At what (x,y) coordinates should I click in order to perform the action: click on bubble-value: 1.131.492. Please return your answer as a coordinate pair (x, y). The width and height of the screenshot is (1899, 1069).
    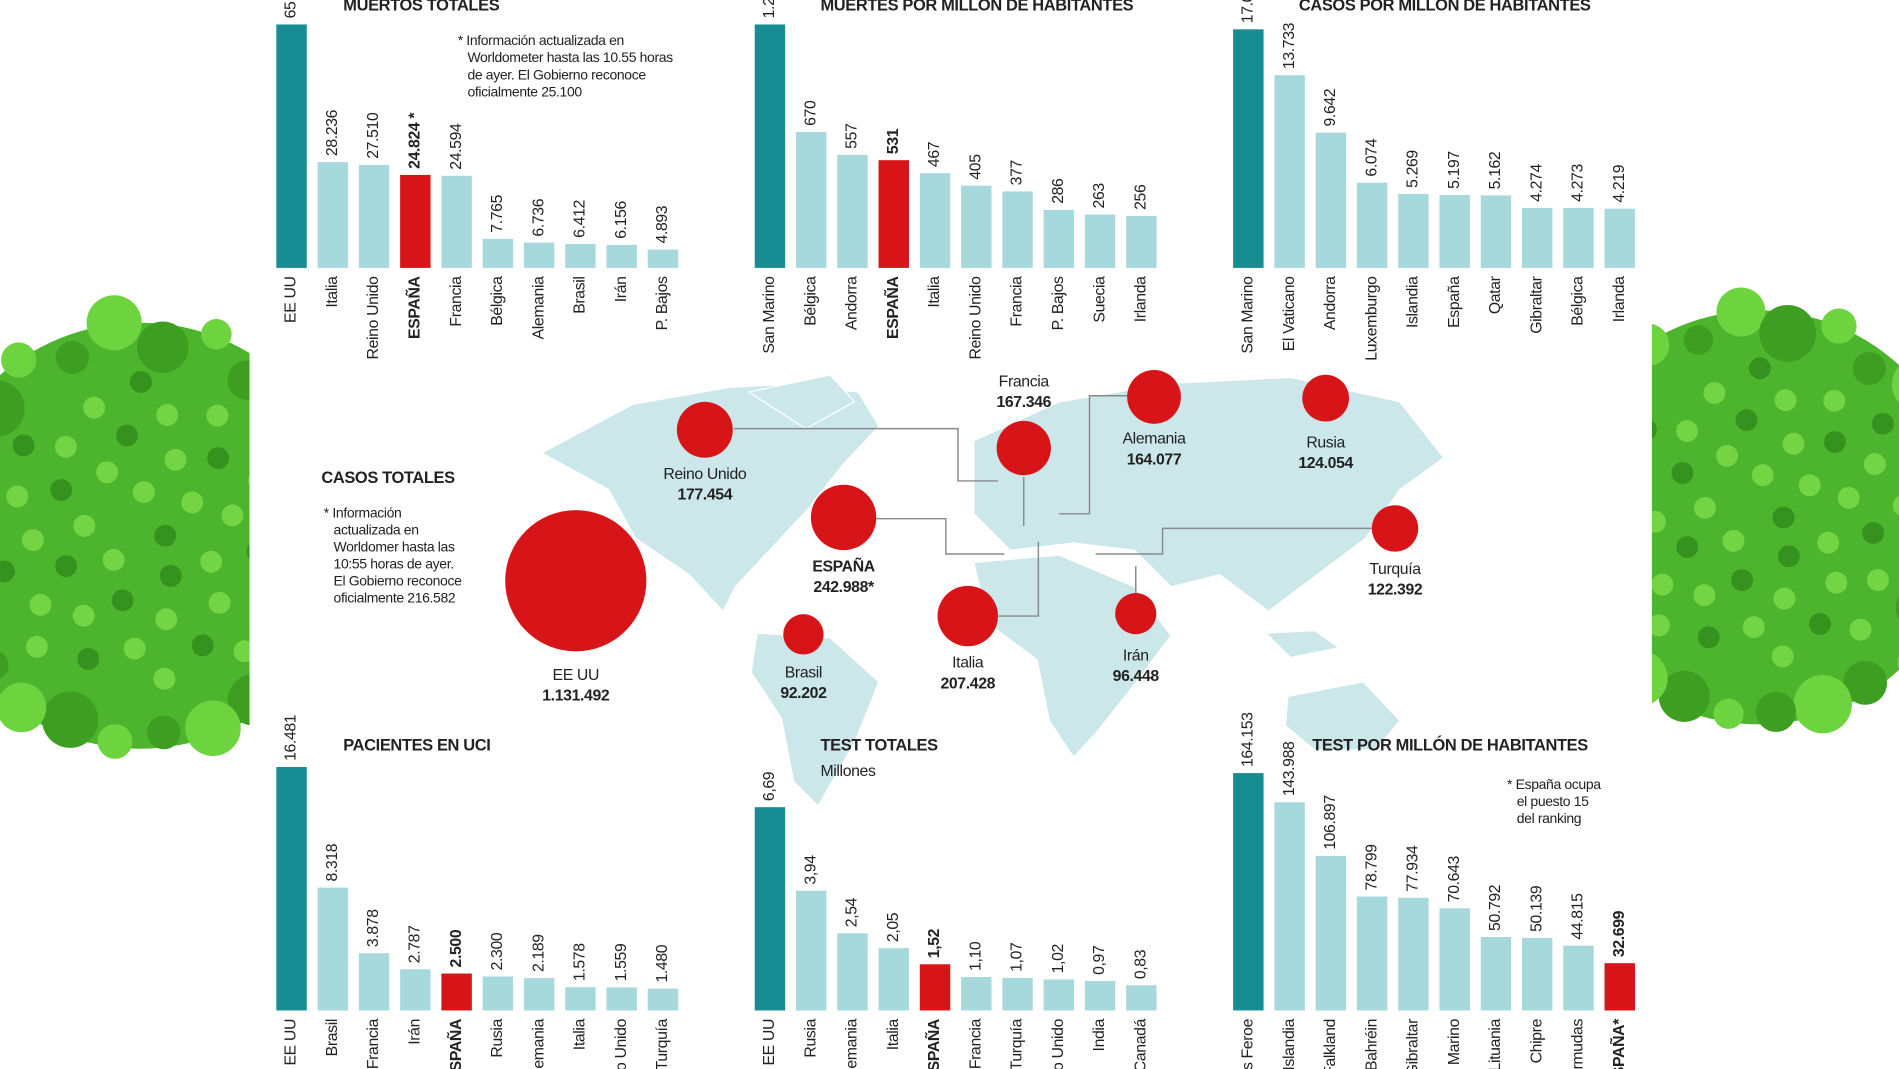
    Looking at the image, I should click on (576, 696).